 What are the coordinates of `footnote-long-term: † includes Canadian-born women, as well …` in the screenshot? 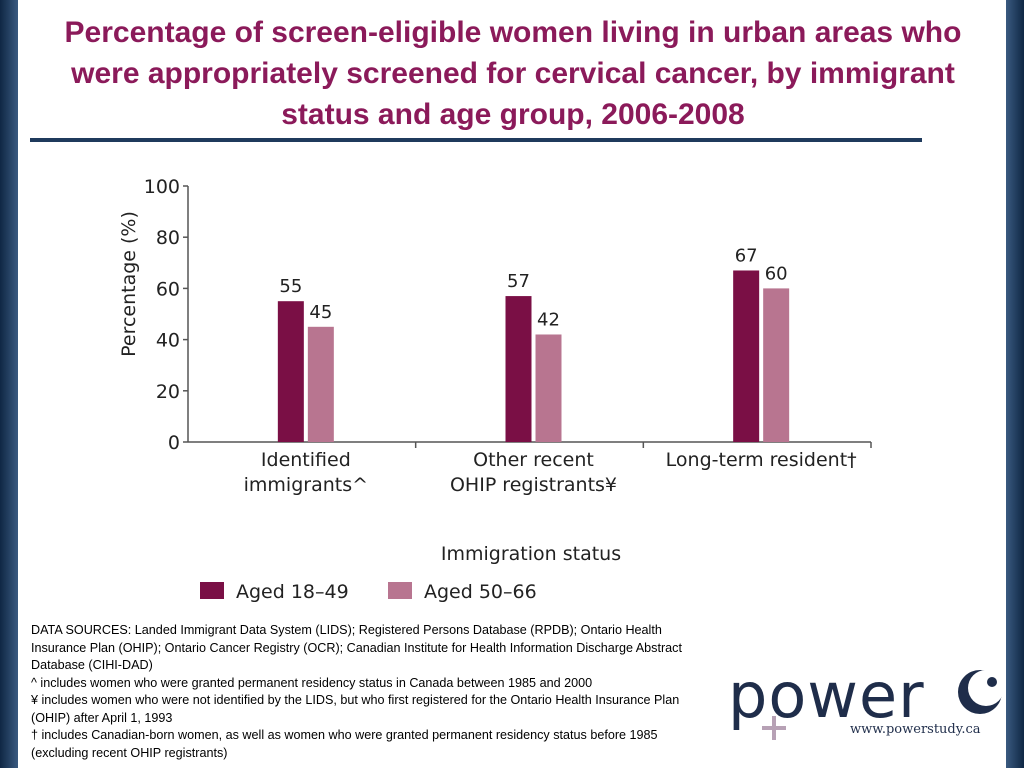 It's located at (344, 744).